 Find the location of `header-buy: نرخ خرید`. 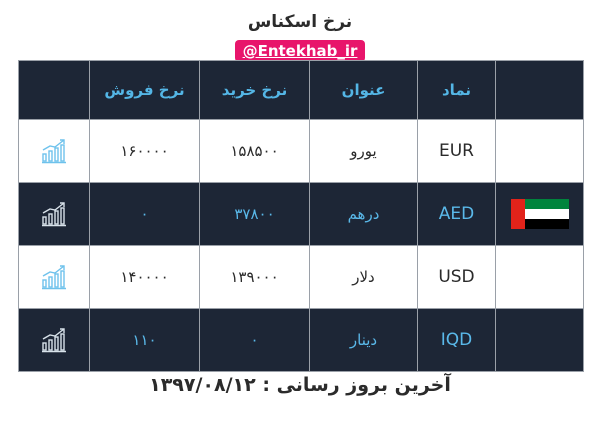

header-buy: نرخ خرید is located at coordinates (254, 90).